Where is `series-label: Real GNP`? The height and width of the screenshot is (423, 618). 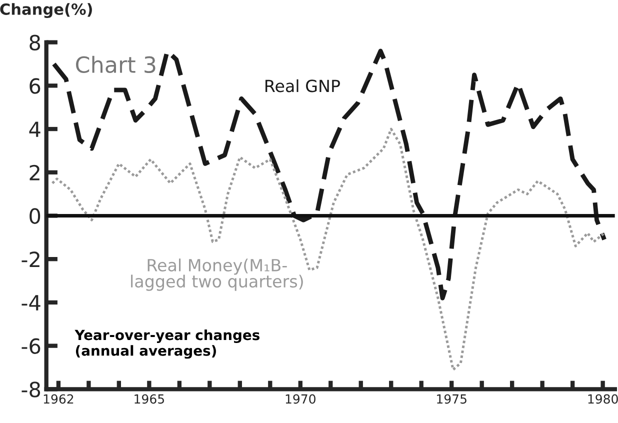
series-label: Real GNP is located at coordinates (303, 85).